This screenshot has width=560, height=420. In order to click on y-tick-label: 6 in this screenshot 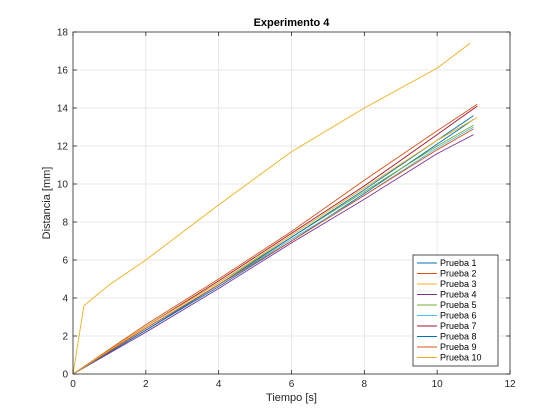, I will do `click(65, 261)`.